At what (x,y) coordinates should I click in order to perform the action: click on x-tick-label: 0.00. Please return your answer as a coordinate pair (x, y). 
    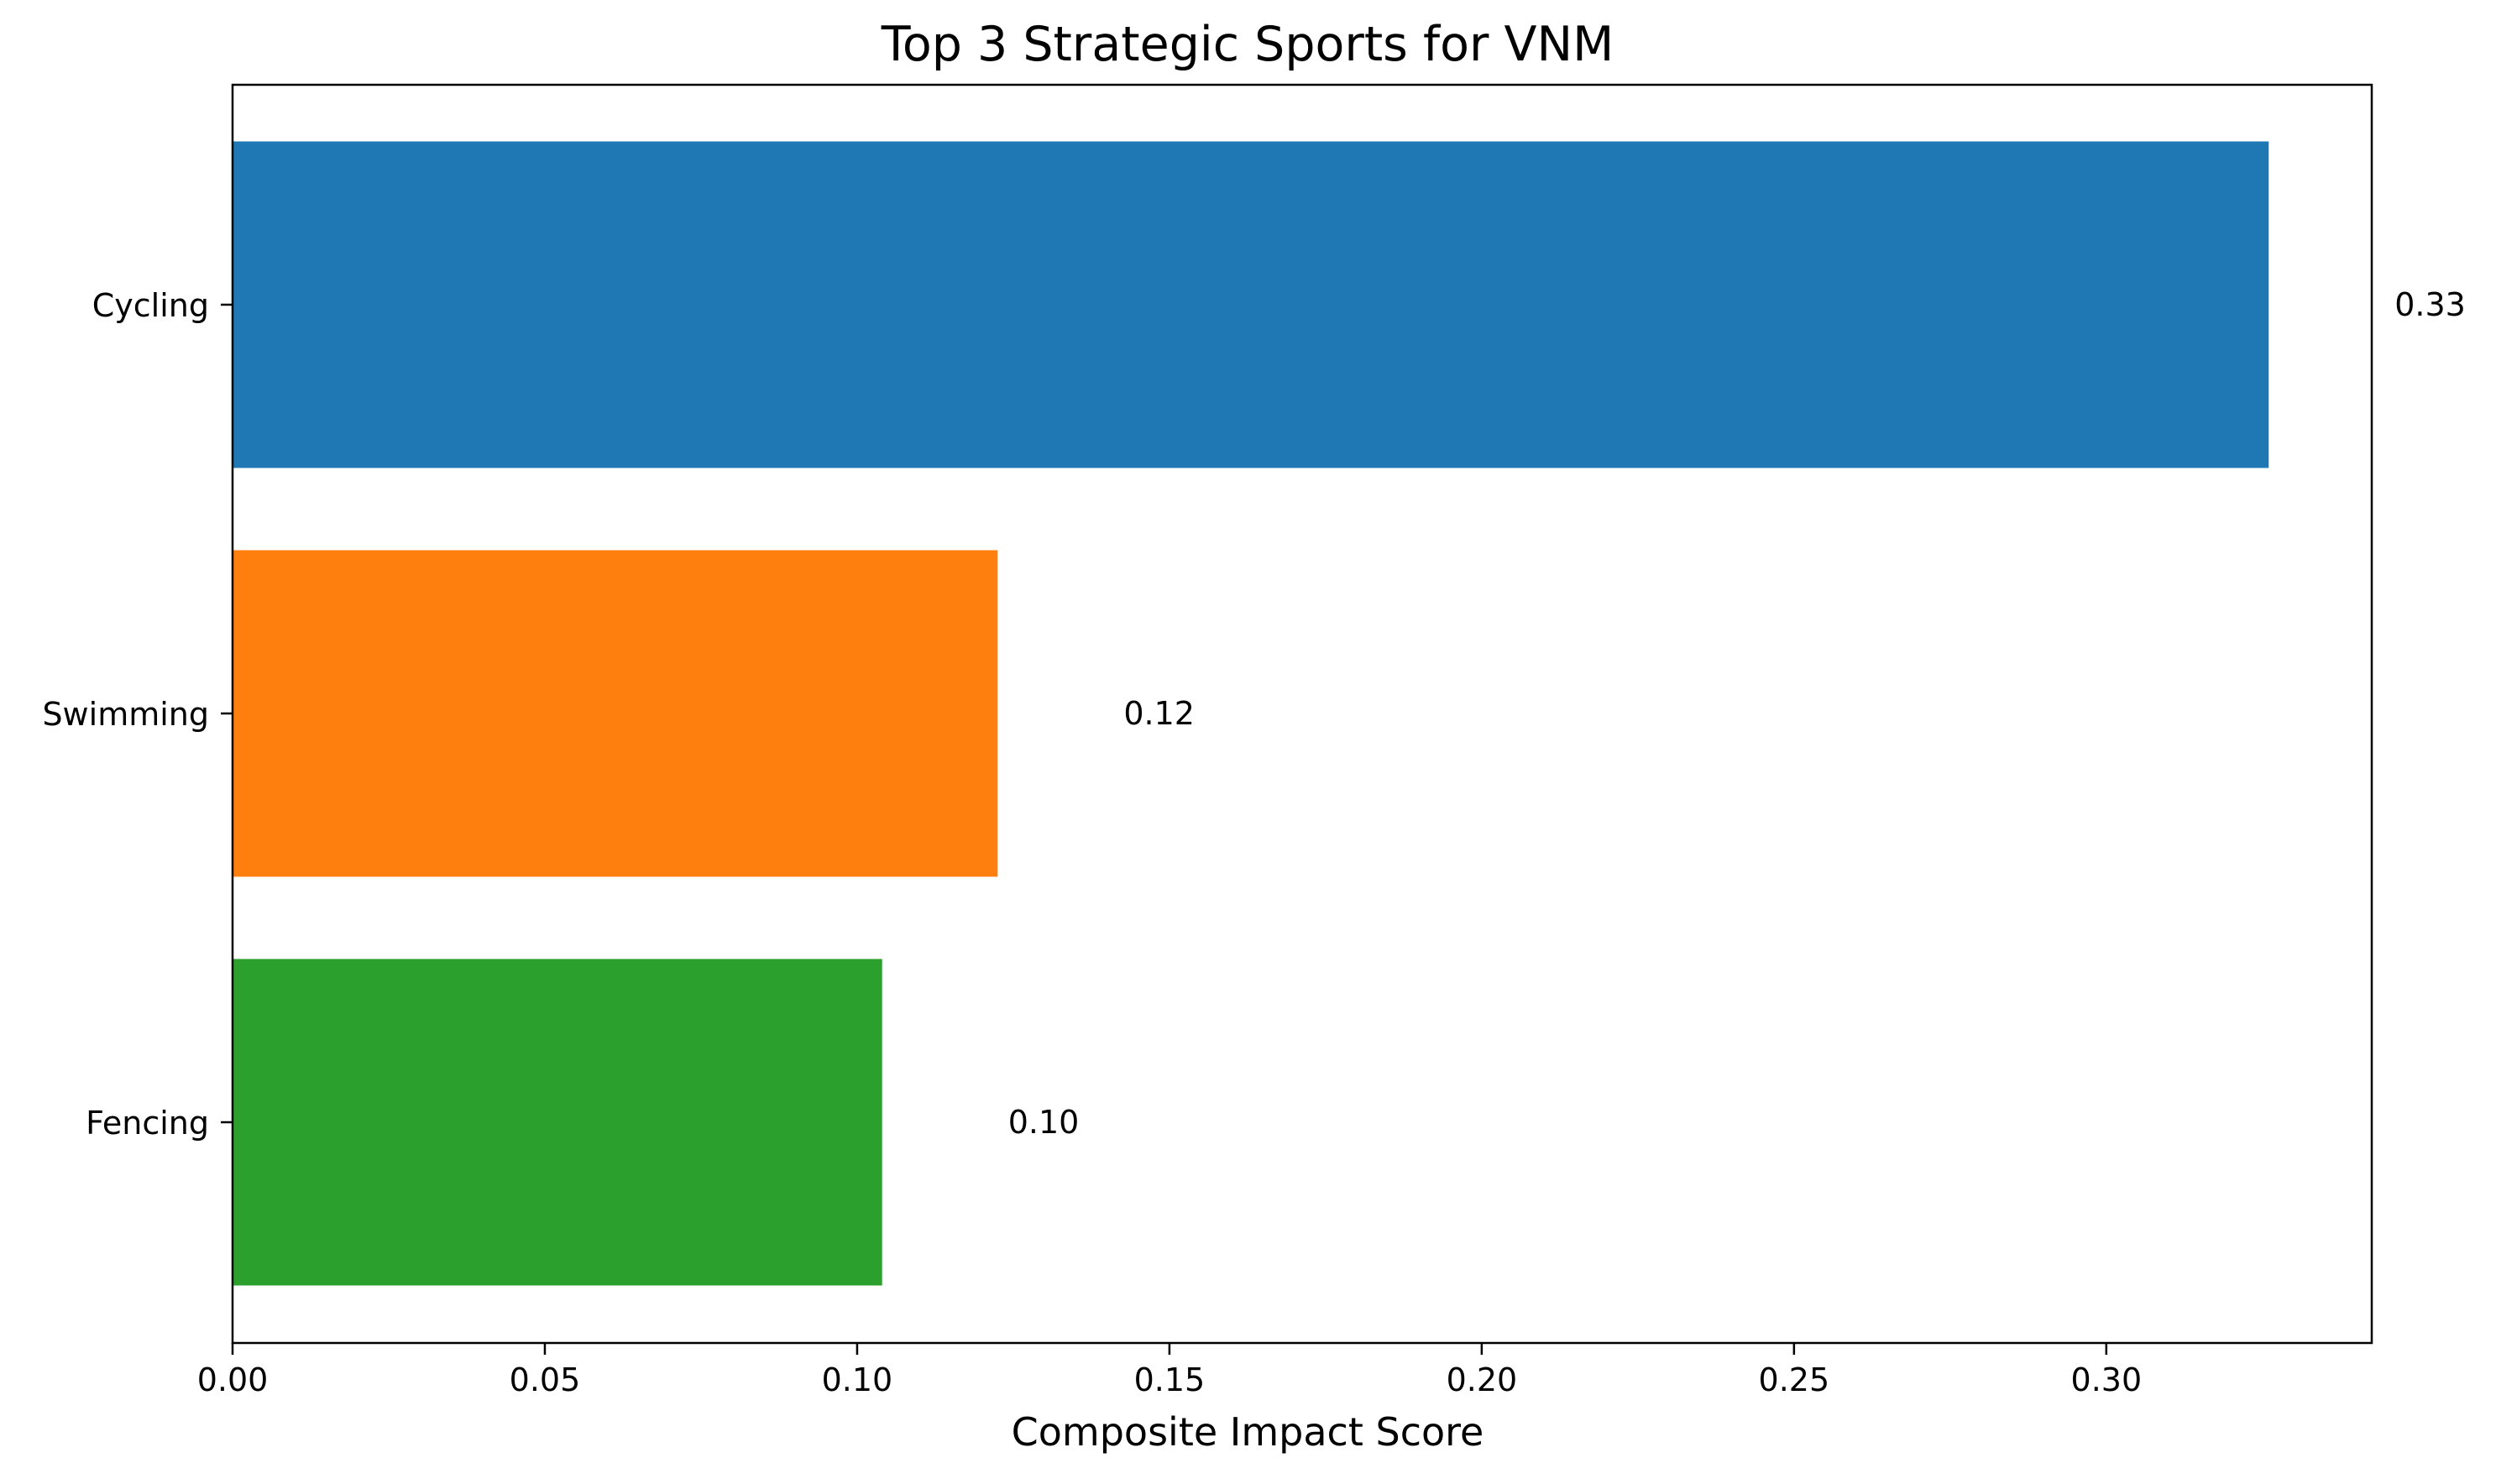
    Looking at the image, I should click on (233, 1379).